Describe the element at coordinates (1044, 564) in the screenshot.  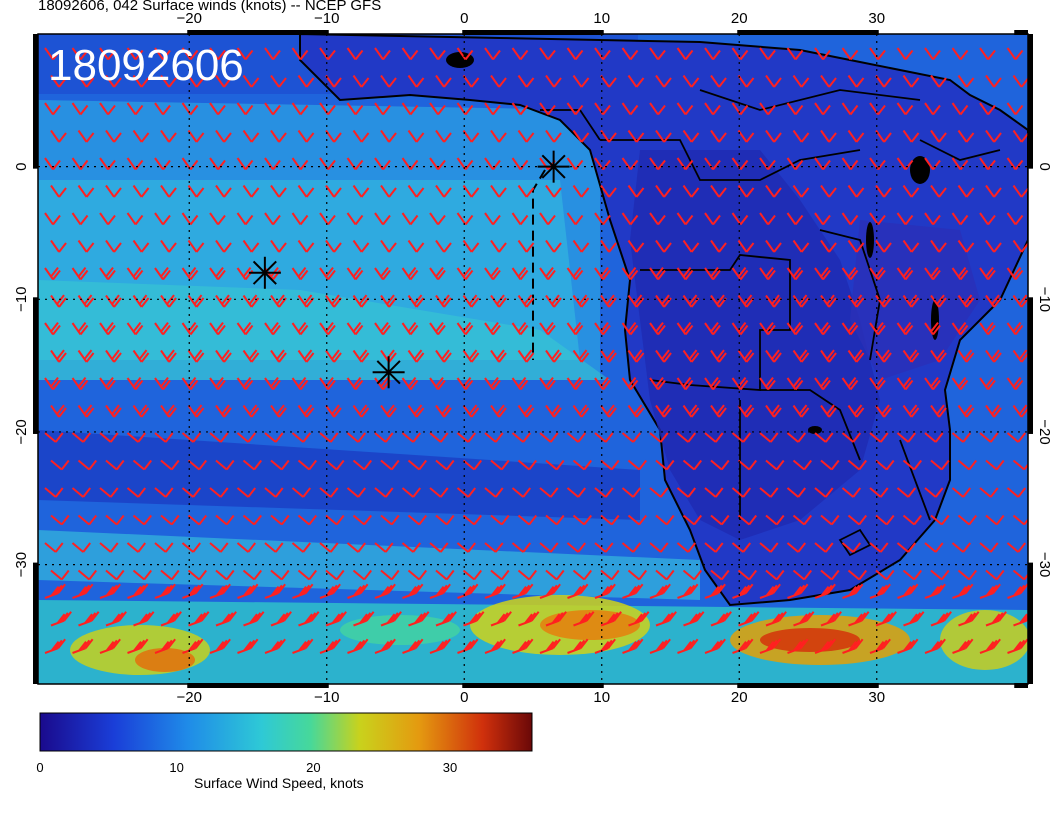
I see `y-tick-label-right: −30` at that location.